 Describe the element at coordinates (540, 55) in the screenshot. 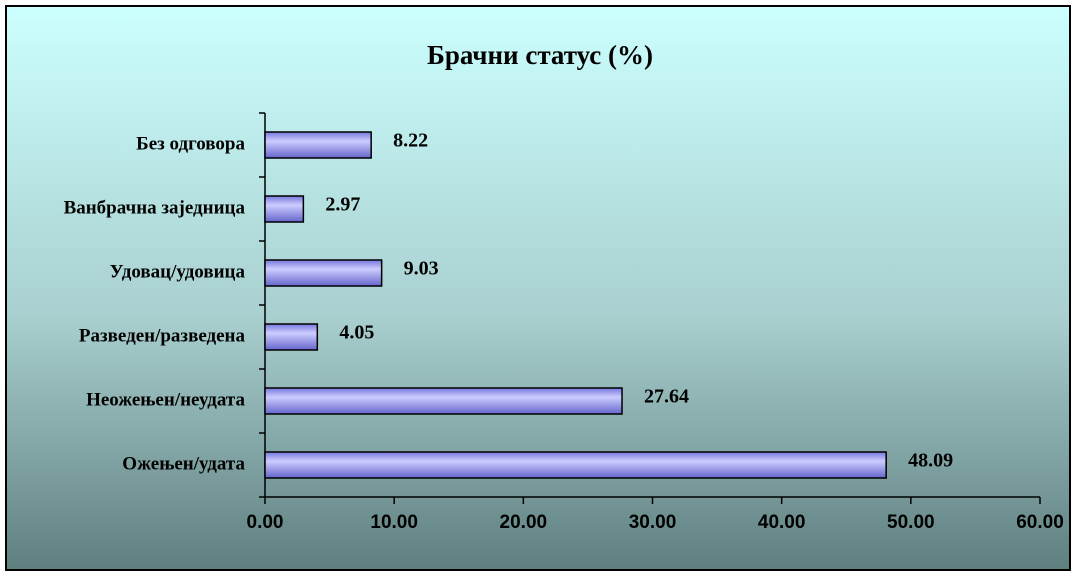

I see `chart-title: Брачни статус (%)` at that location.